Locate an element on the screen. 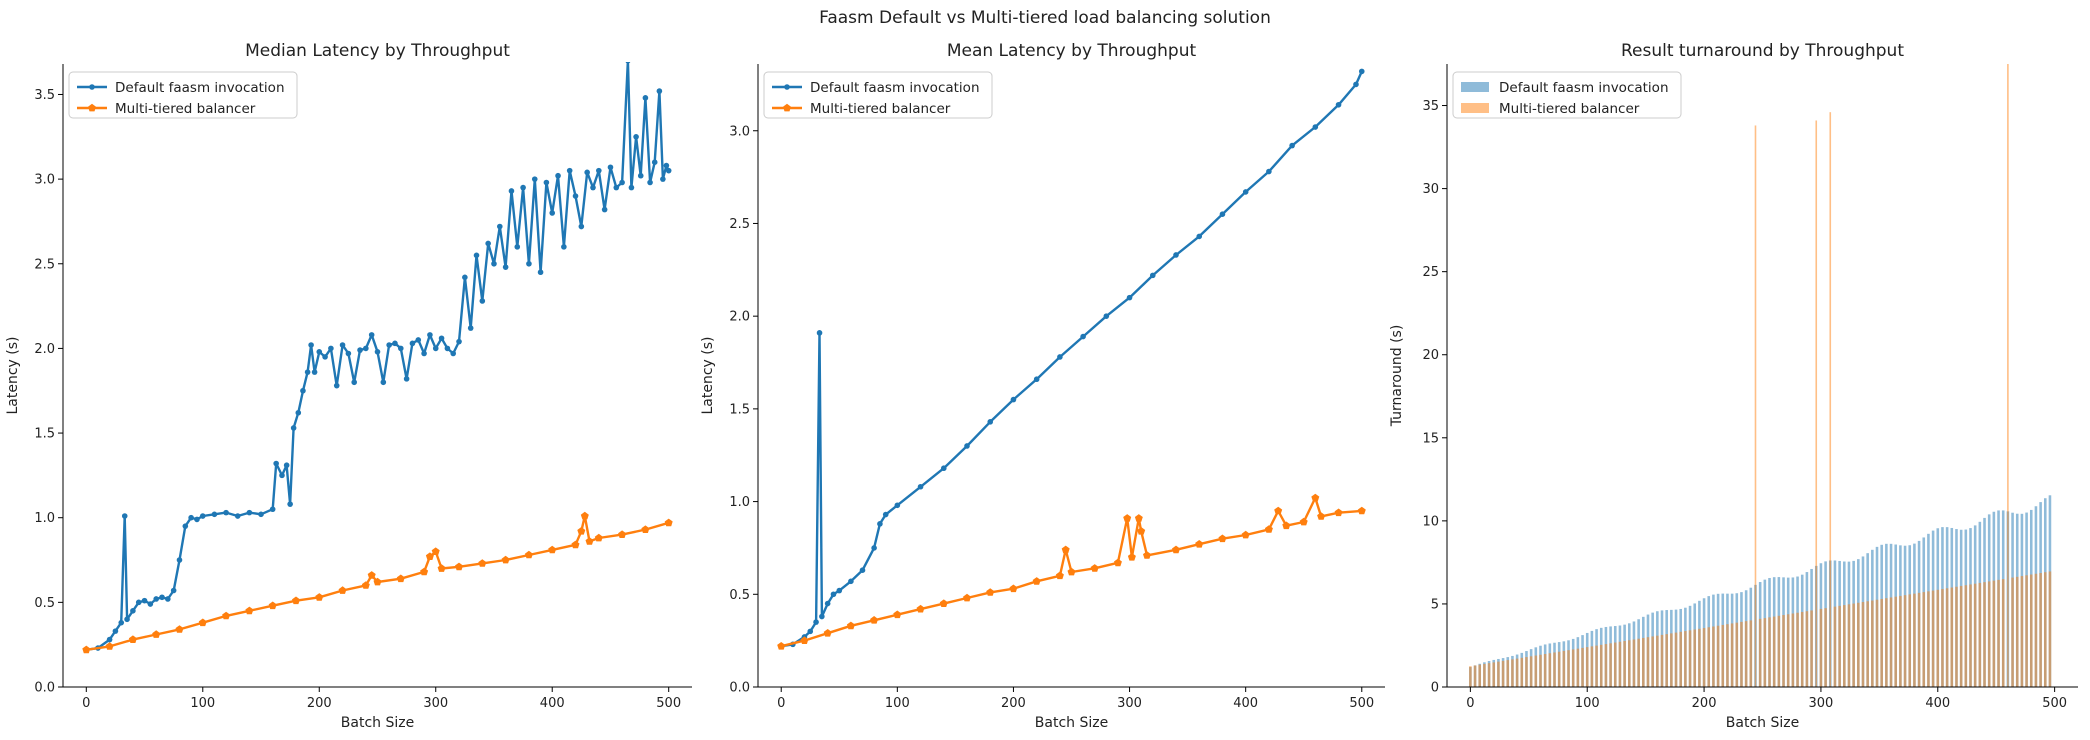  y-tick-label: 0.0 is located at coordinates (739, 688).